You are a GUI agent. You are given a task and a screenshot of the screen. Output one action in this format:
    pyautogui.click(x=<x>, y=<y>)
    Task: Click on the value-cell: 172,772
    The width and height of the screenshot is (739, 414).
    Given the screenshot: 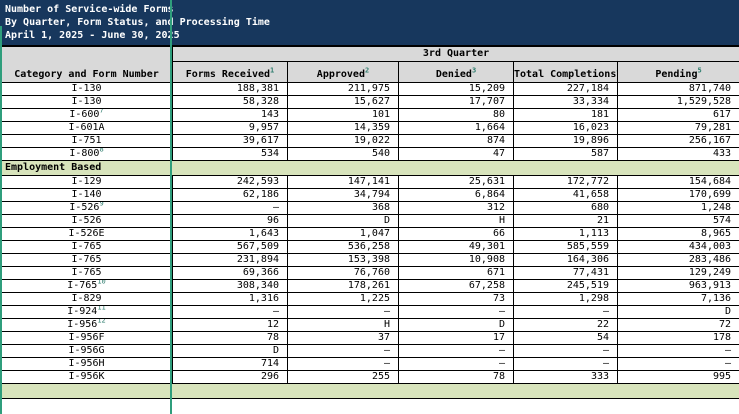 What is the action you would take?
    pyautogui.click(x=565, y=181)
    